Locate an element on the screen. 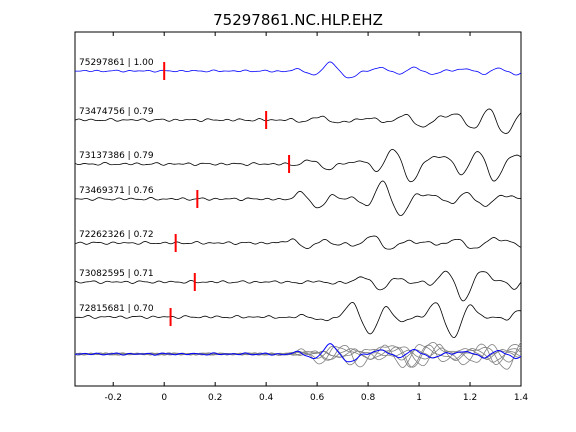  trace-label: 75297861 | 1.00 is located at coordinates (116, 63).